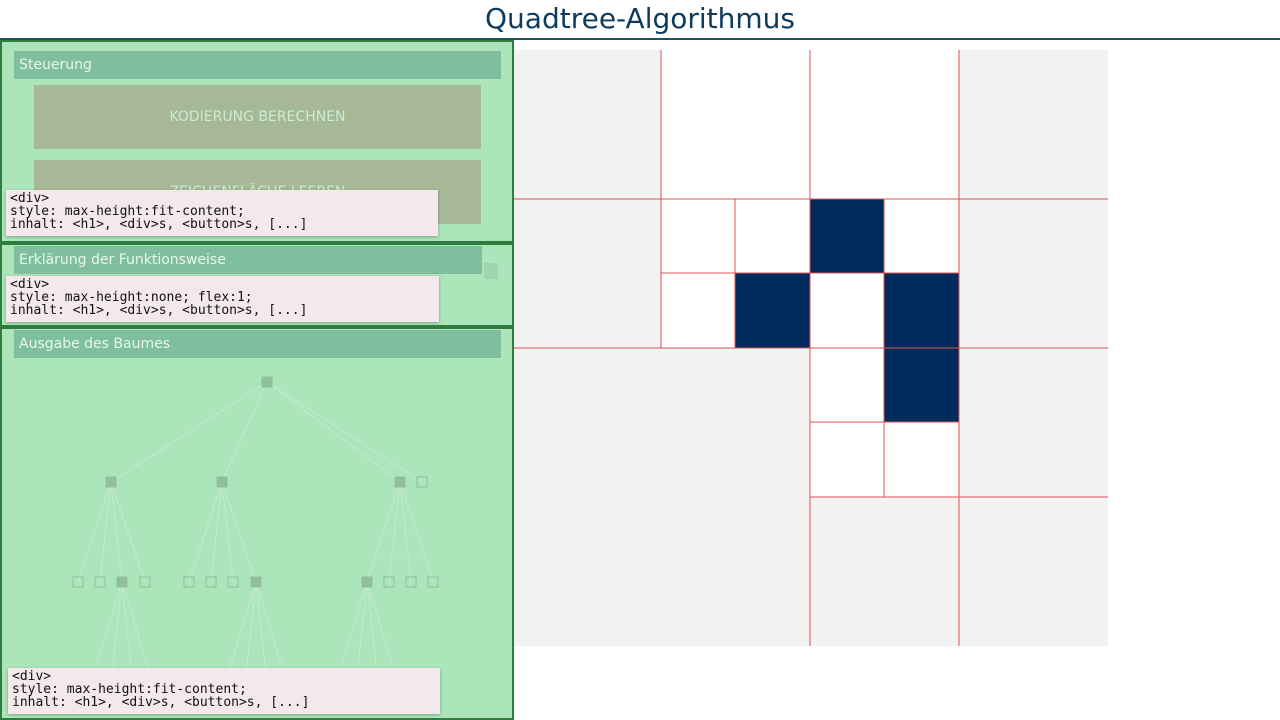 Image resolution: width=1280 pixels, height=720 pixels. I want to click on panel-heading: Ausgabe des Baumes, so click(257, 344).